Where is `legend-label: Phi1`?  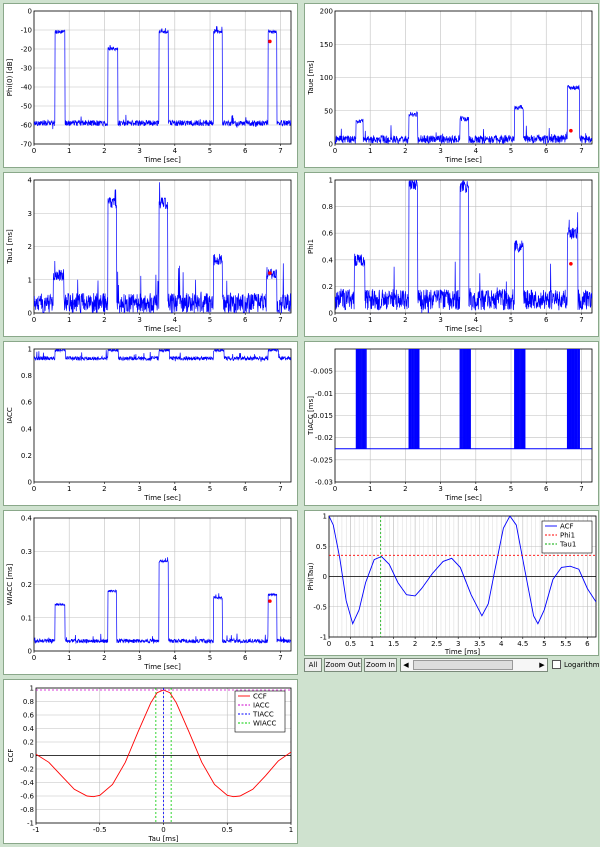
legend-label: Phi1 is located at coordinates (567, 536).